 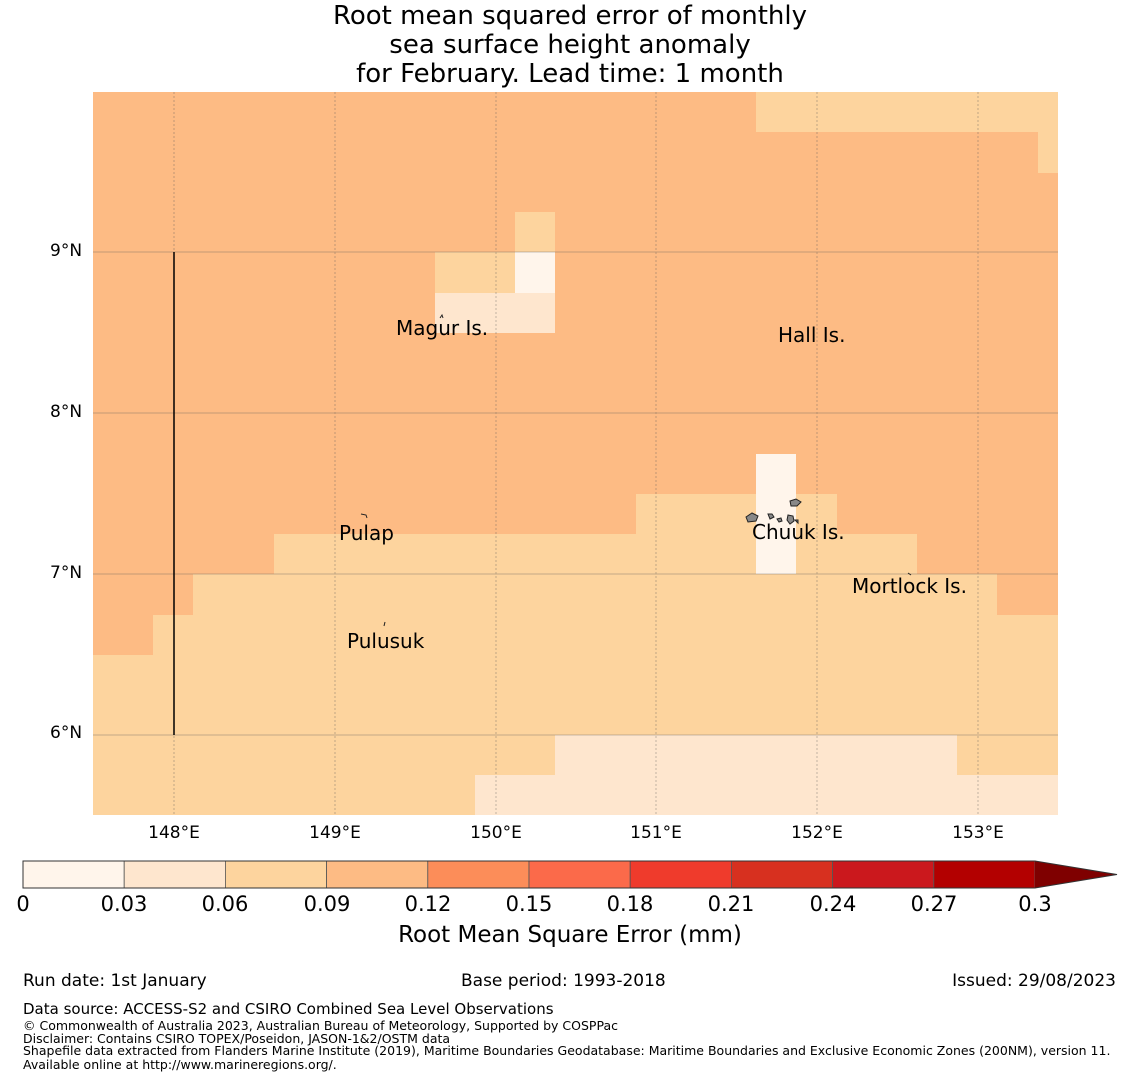 I want to click on colorbar-tick: 0.24, so click(x=833, y=904).